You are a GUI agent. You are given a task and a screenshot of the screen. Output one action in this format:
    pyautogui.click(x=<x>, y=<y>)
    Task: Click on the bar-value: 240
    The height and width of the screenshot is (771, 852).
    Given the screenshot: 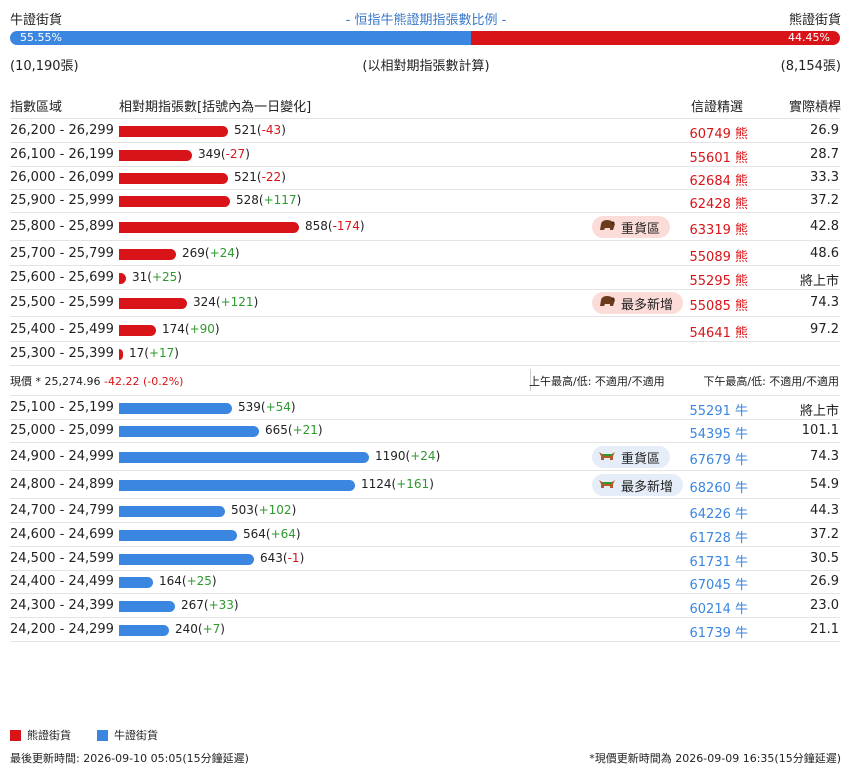 What is the action you would take?
    pyautogui.click(x=186, y=629)
    